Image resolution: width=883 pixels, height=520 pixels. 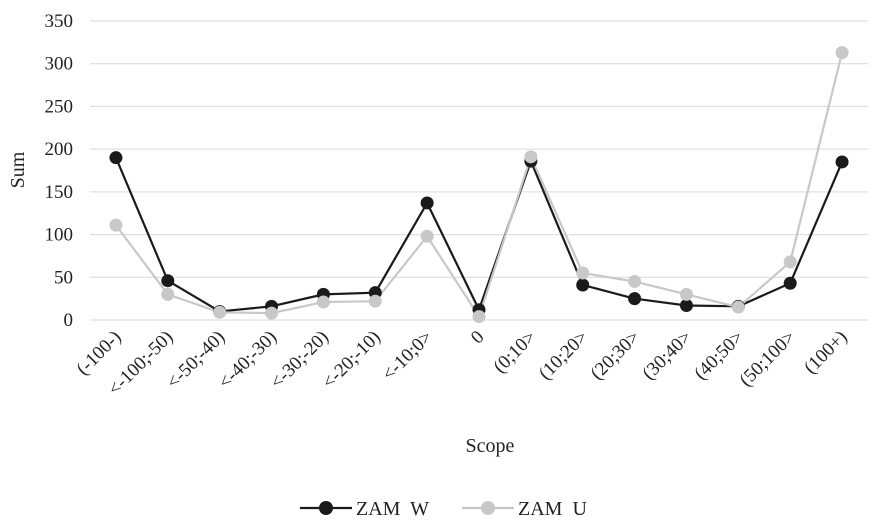 I want to click on x-tick-label: <-20;-10), so click(x=351, y=360).